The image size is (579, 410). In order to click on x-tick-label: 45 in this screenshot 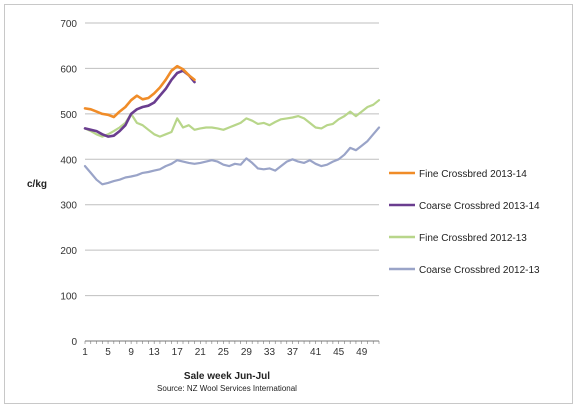, I will do `click(339, 352)`.